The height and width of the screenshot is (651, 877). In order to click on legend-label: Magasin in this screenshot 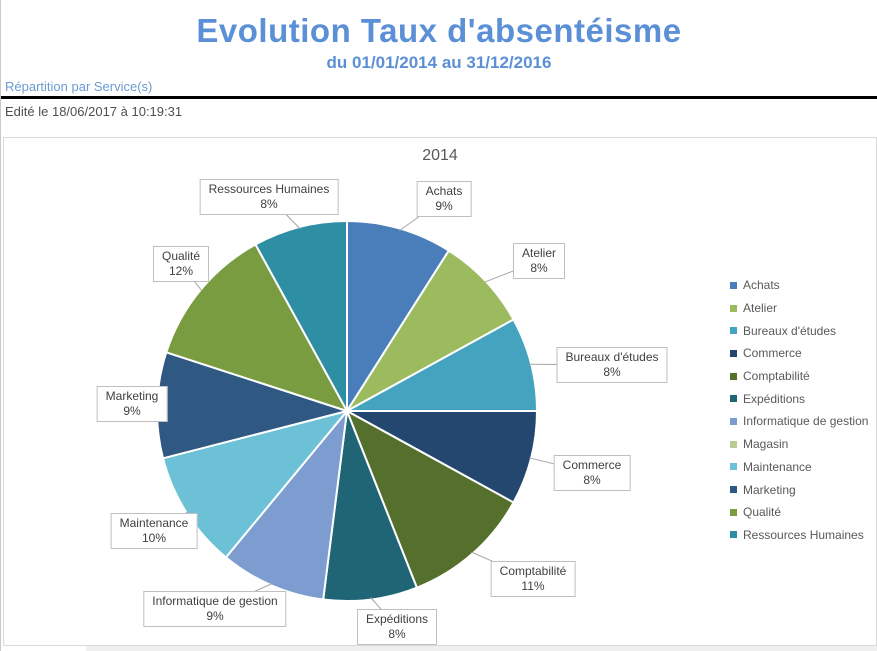, I will do `click(766, 444)`.